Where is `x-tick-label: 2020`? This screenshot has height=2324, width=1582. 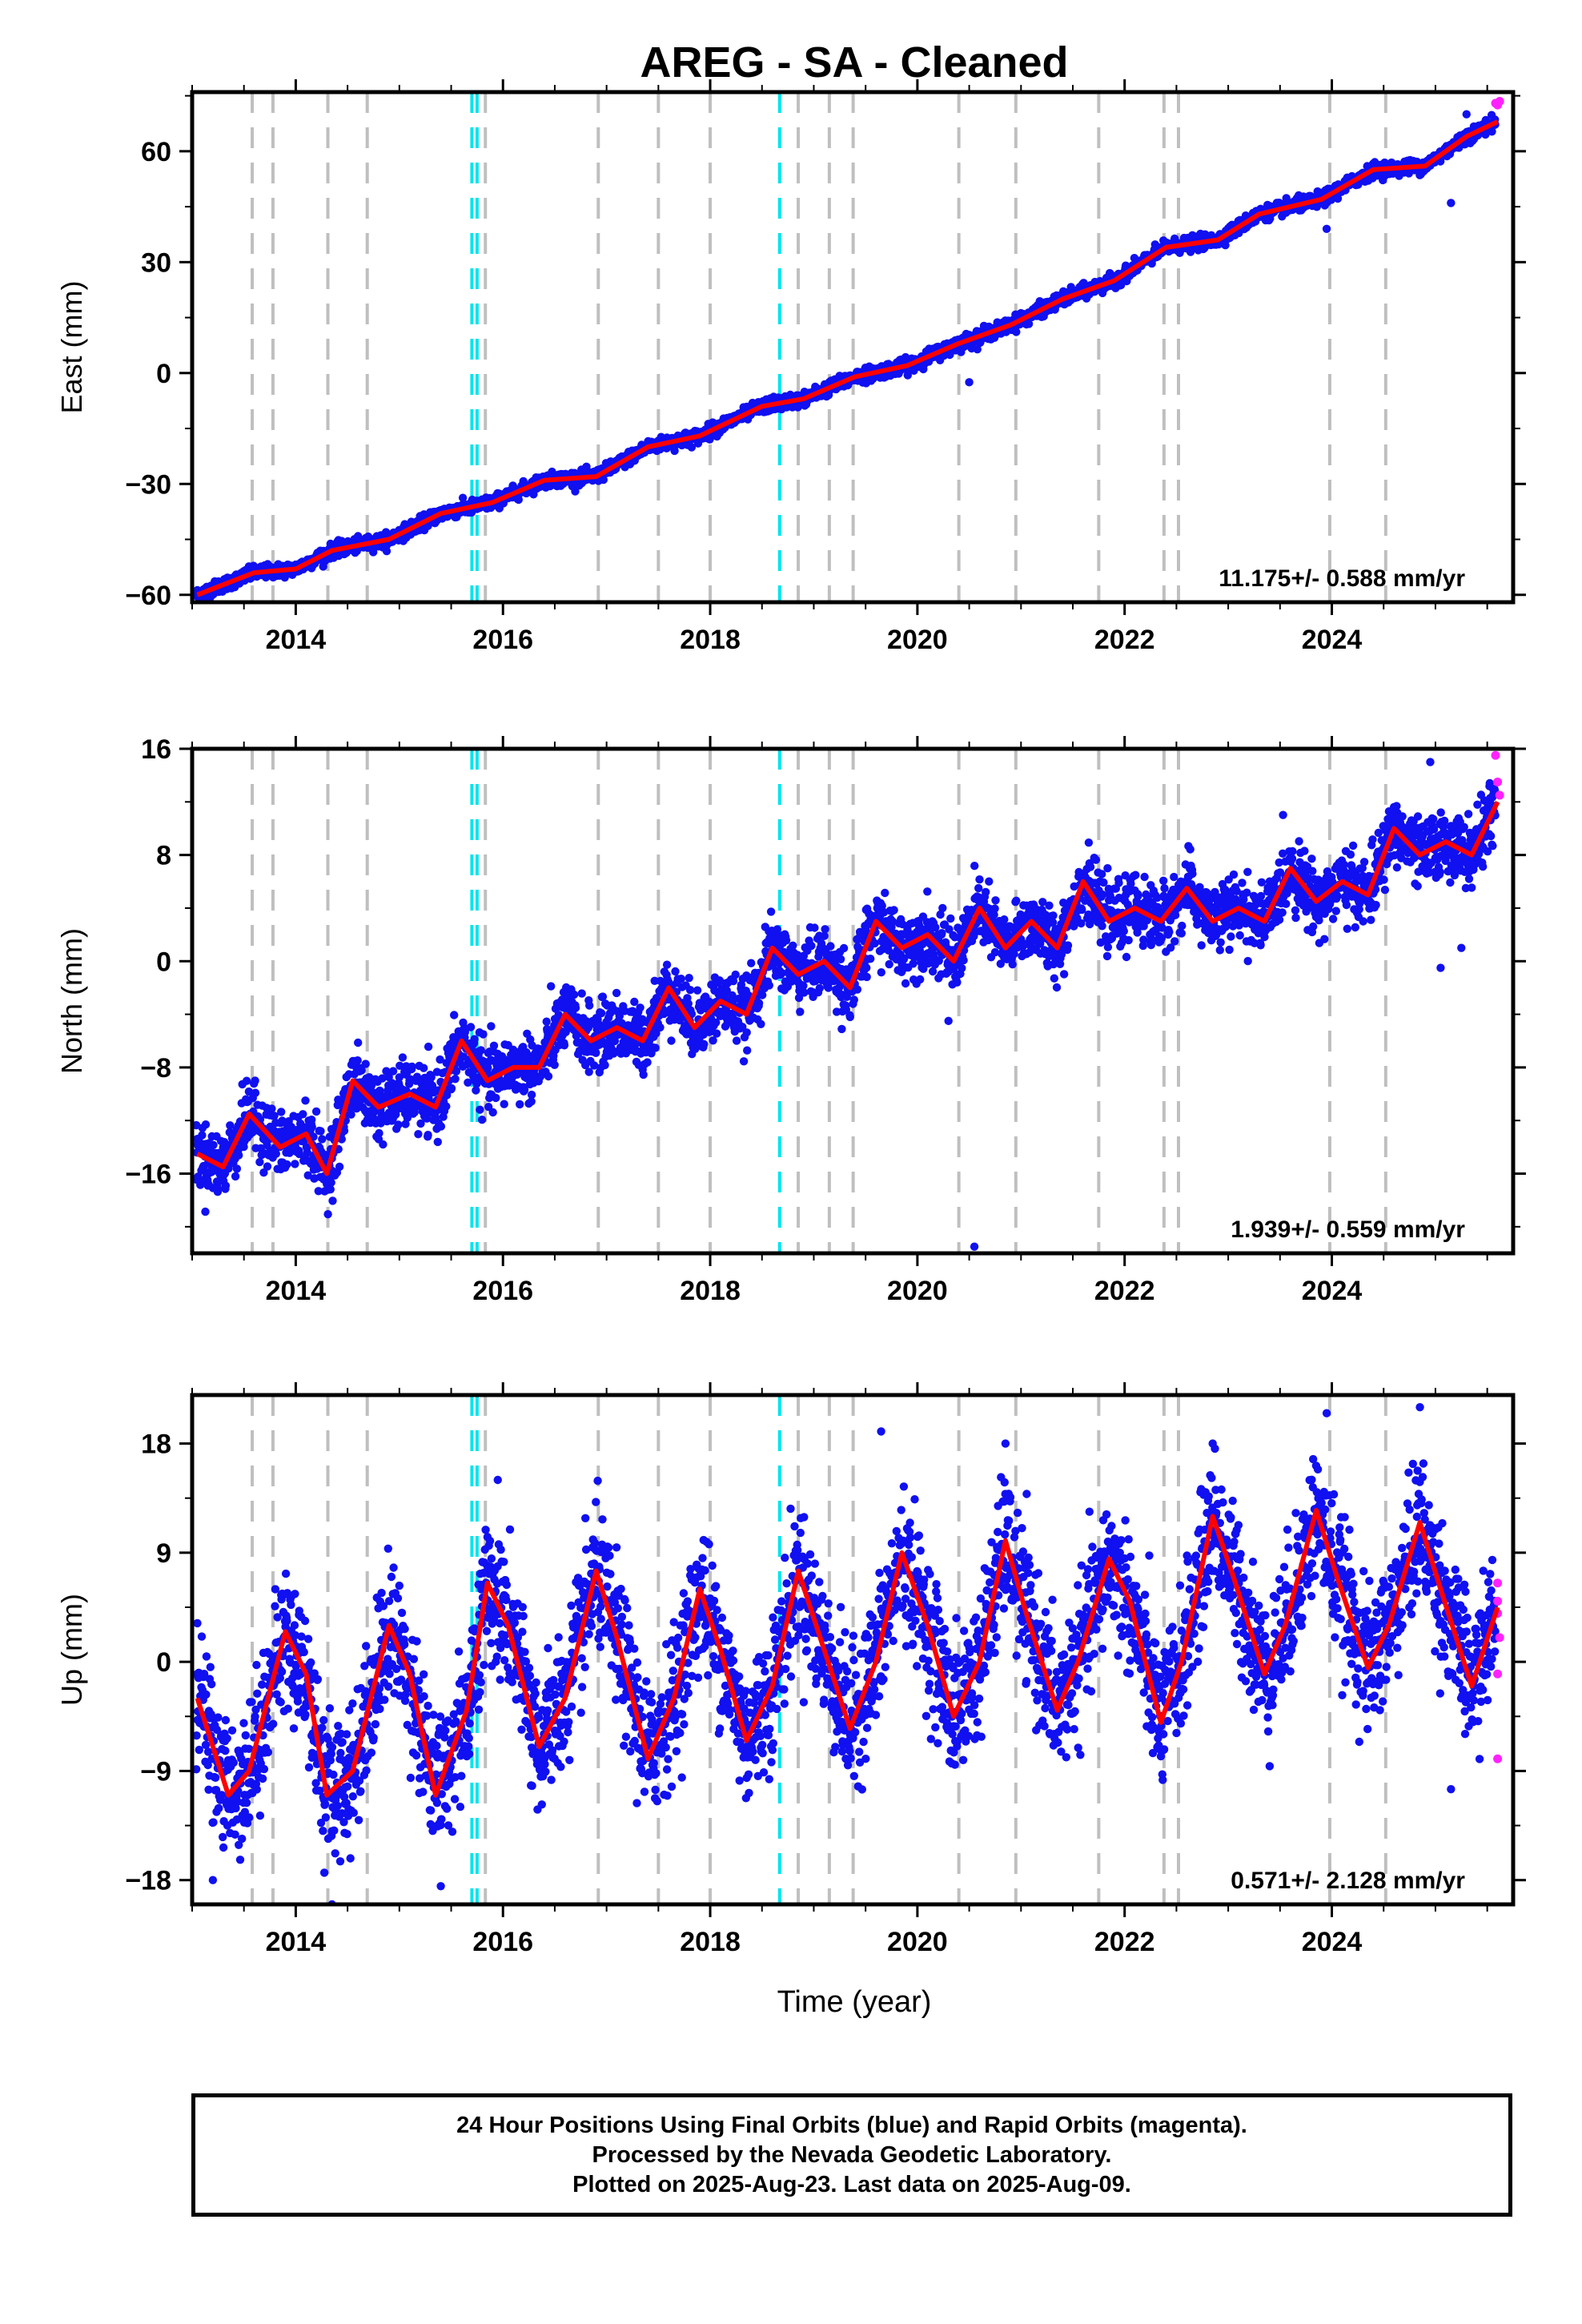
x-tick-label: 2020 is located at coordinates (918, 640).